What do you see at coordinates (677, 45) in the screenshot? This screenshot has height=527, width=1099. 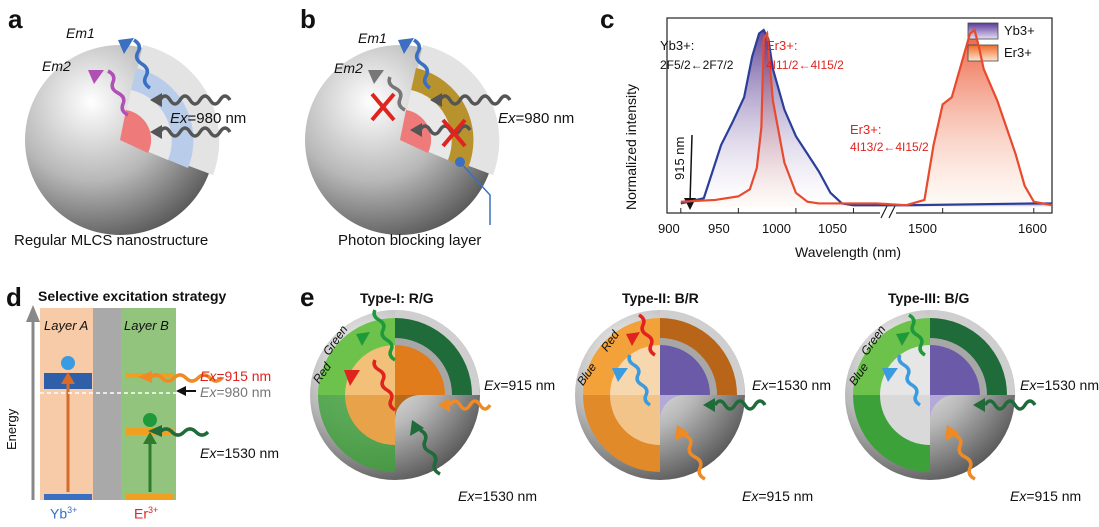 I see `annotation-yb-ion: Yb3+:` at bounding box center [677, 45].